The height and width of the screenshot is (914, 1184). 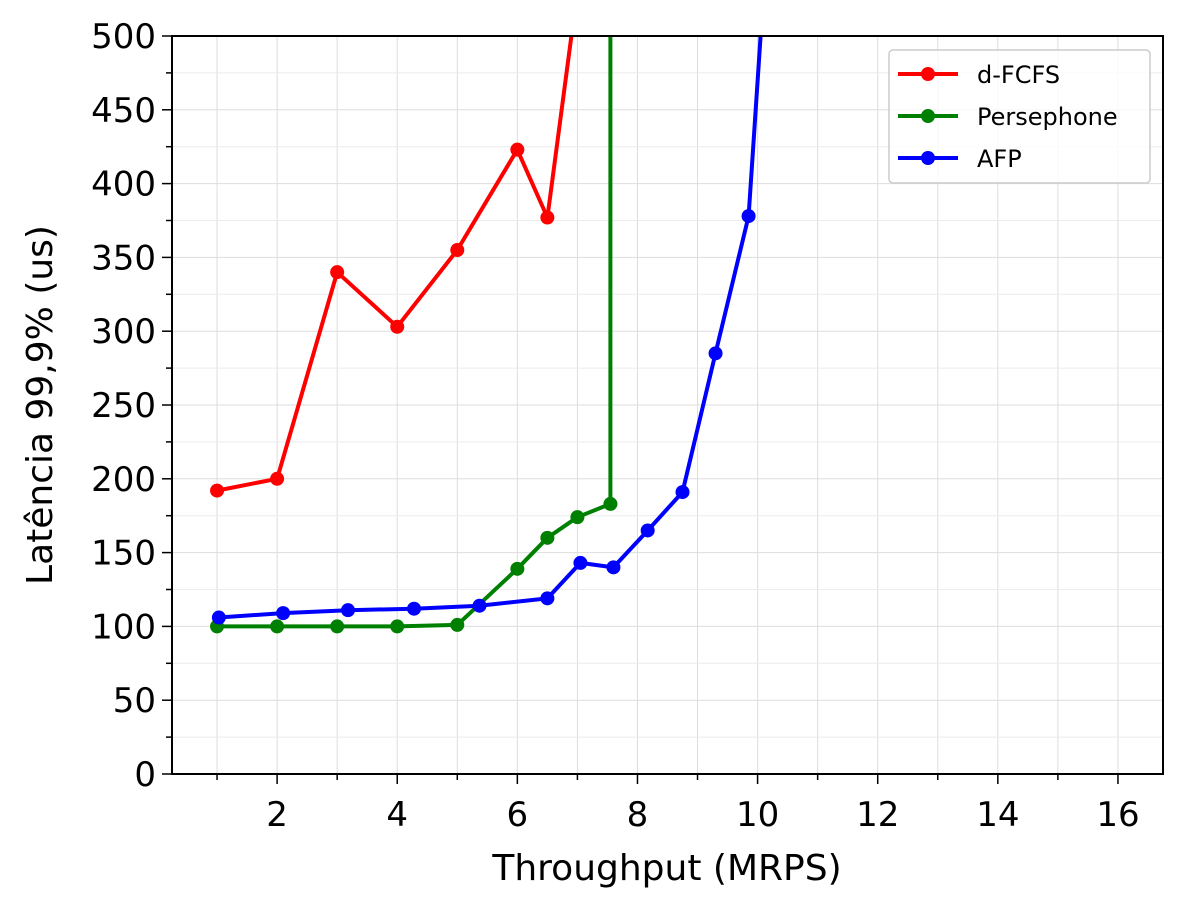 What do you see at coordinates (123, 406) in the screenshot?
I see `y-tick-label: 250` at bounding box center [123, 406].